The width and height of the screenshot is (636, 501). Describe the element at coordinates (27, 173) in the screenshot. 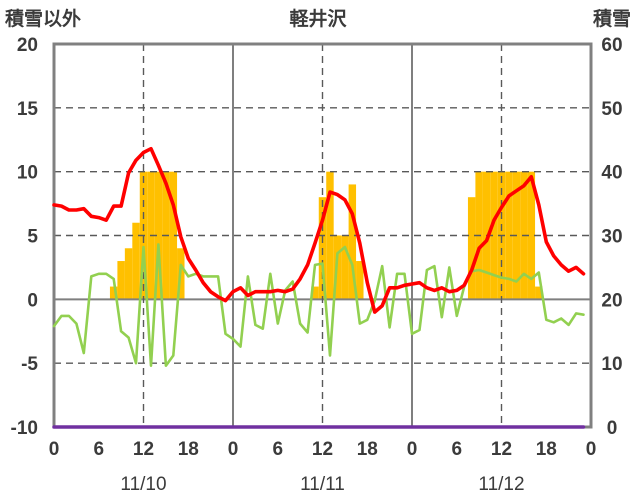

I see `left-y-tick-label: 10` at that location.